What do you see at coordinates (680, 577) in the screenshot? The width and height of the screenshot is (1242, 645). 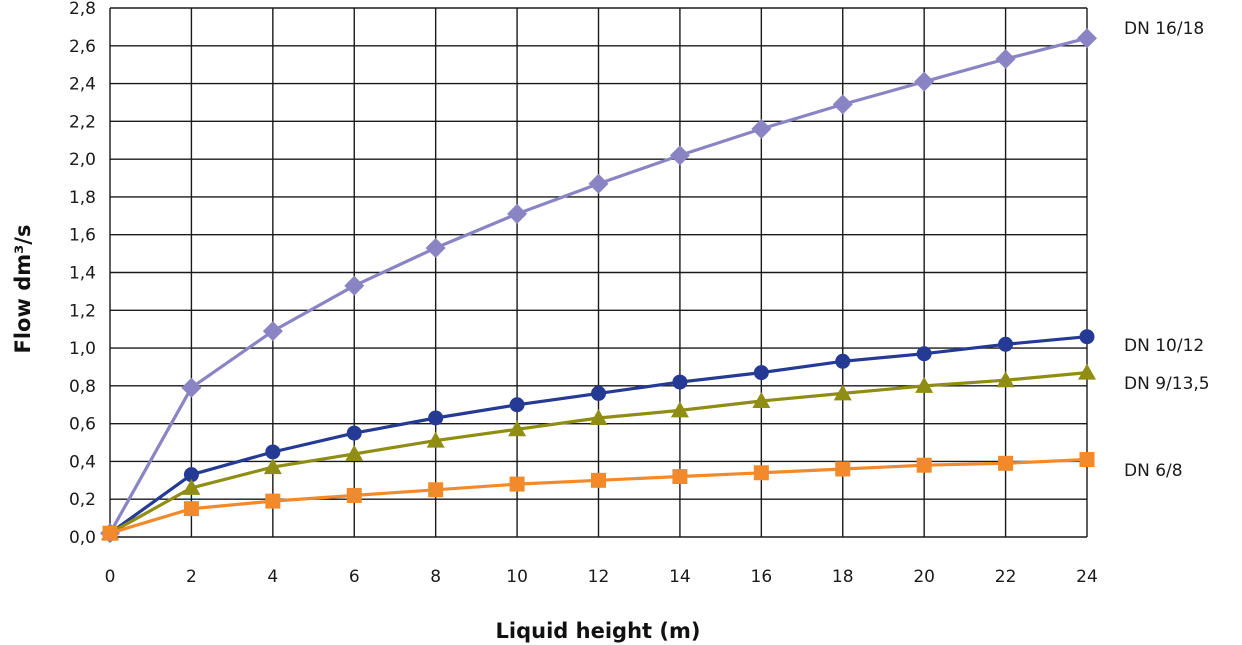 I see `x-tick-label: 14` at bounding box center [680, 577].